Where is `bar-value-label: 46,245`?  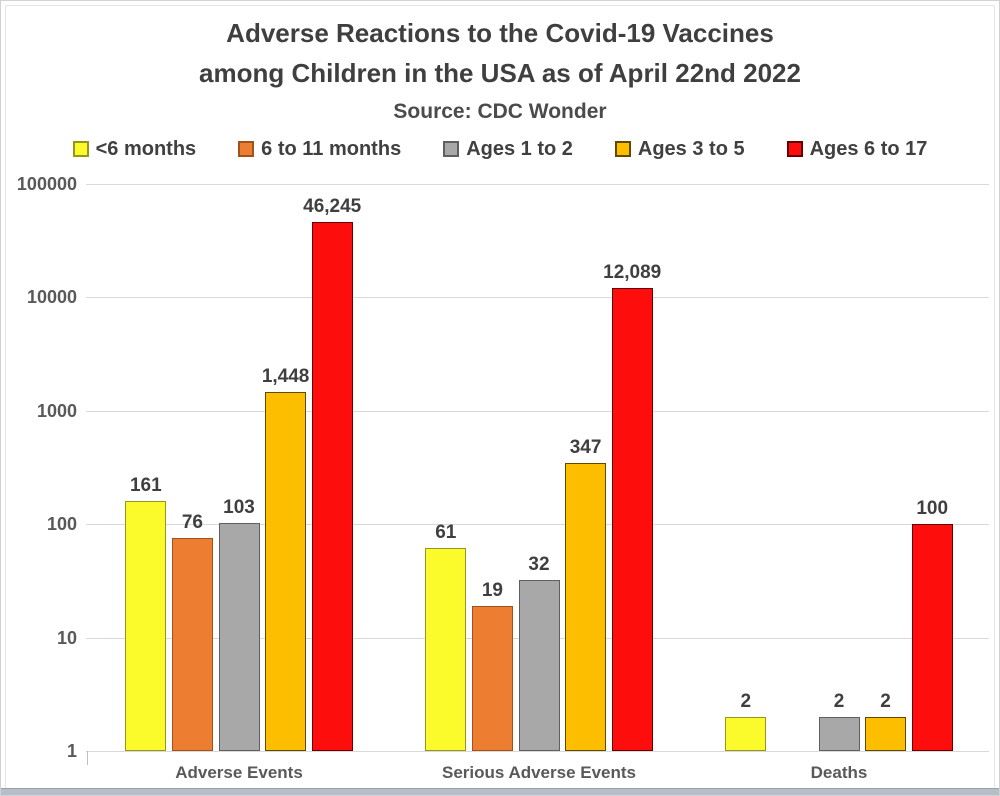
bar-value-label: 46,245 is located at coordinates (332, 206).